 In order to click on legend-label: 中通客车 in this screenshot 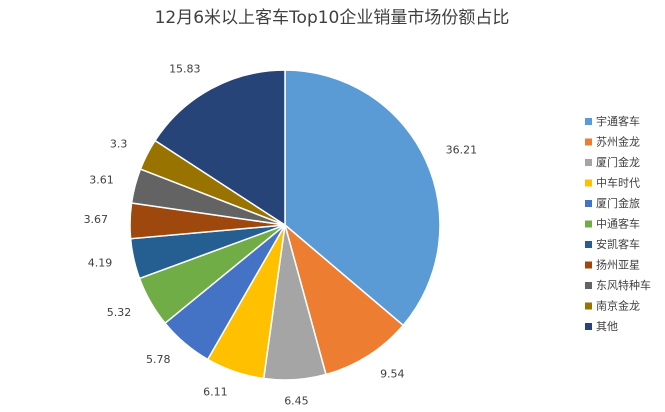, I will do `click(618, 224)`.